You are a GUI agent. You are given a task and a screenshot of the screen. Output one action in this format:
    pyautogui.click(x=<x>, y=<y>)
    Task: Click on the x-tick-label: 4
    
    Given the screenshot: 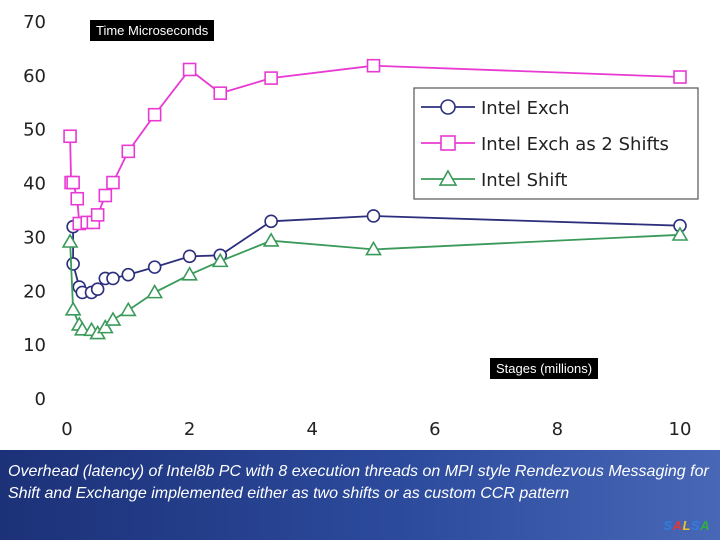 What is the action you would take?
    pyautogui.click(x=311, y=429)
    